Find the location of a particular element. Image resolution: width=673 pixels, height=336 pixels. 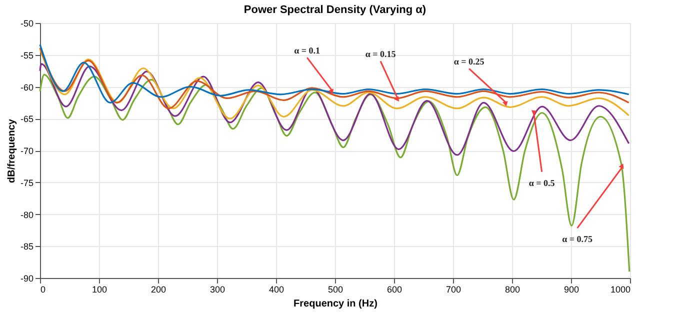

x-tick-label: 200 is located at coordinates (158, 289).